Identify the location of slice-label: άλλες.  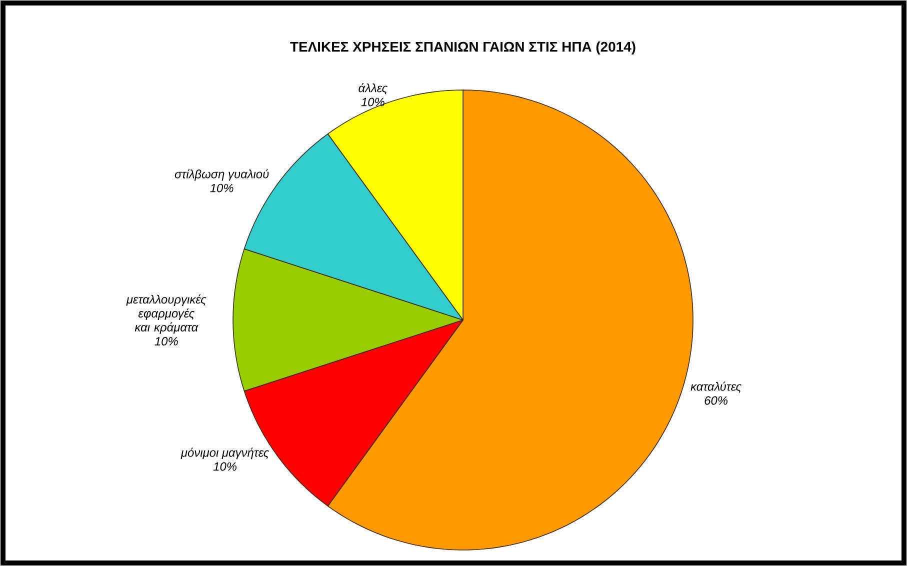
(373, 88).